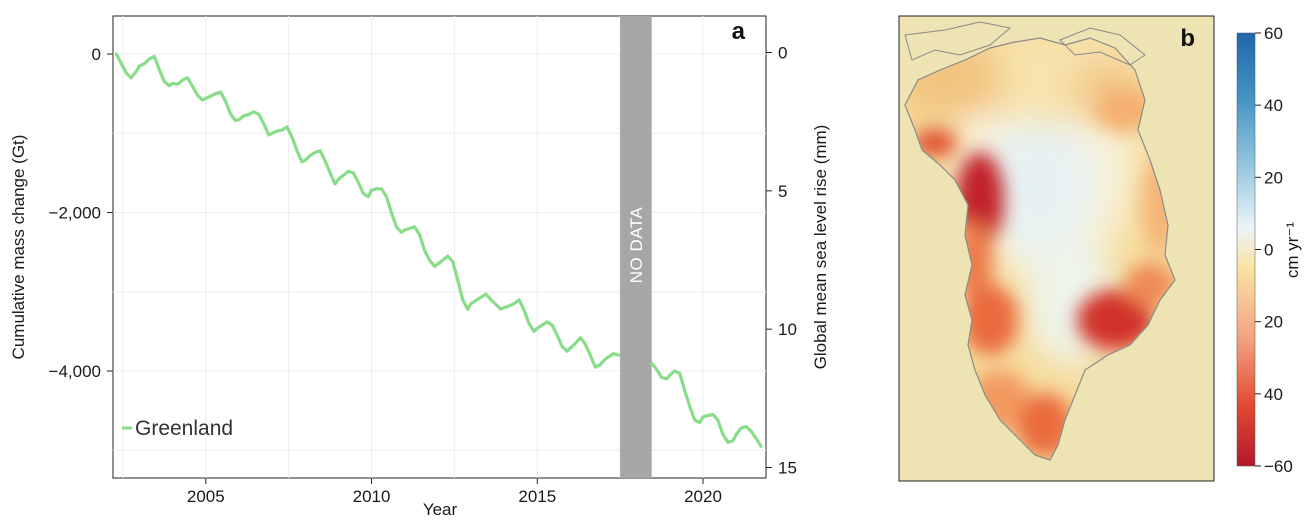 Image resolution: width=1307 pixels, height=526 pixels. I want to click on x-tick-label: 2015, so click(537, 496).